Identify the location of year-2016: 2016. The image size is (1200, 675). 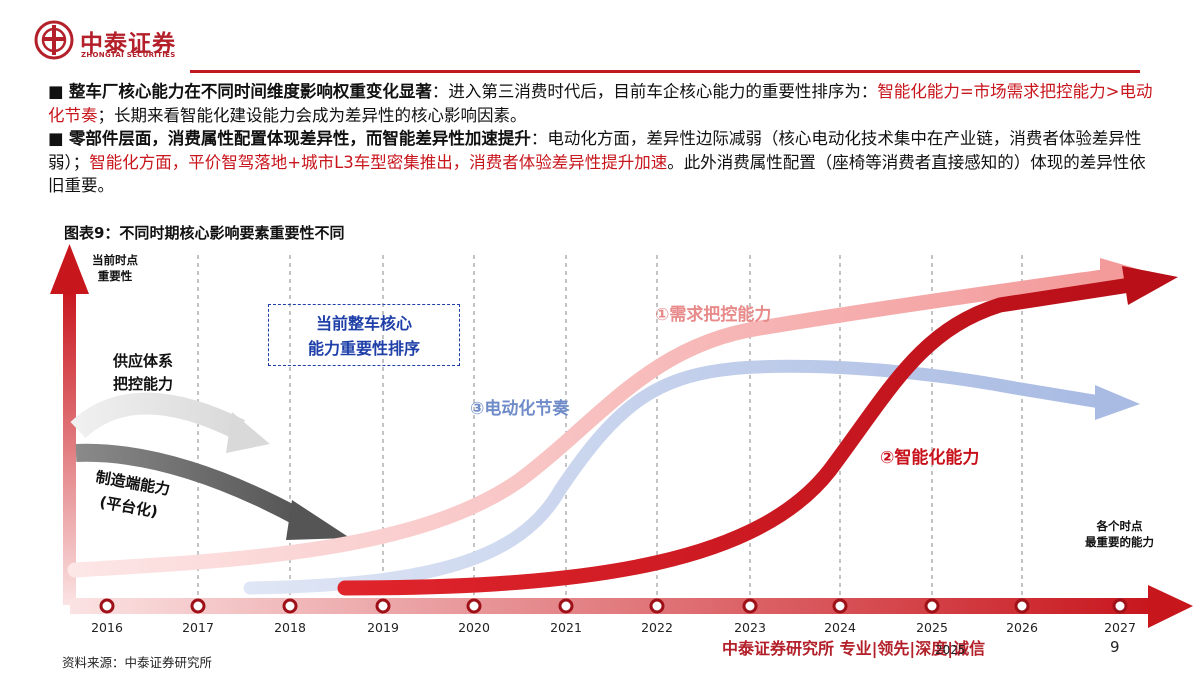
(107, 627).